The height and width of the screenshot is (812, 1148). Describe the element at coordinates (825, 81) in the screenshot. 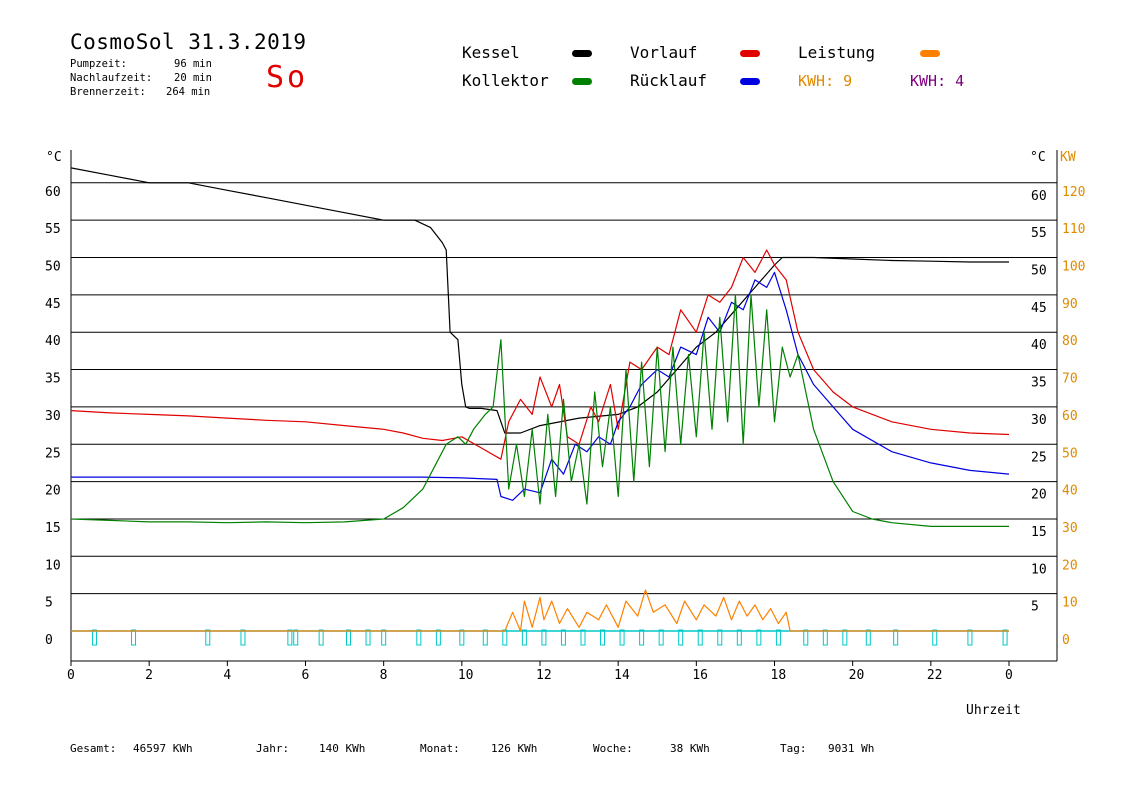

I see `legend-kwh-total: KWH: 9` at that location.